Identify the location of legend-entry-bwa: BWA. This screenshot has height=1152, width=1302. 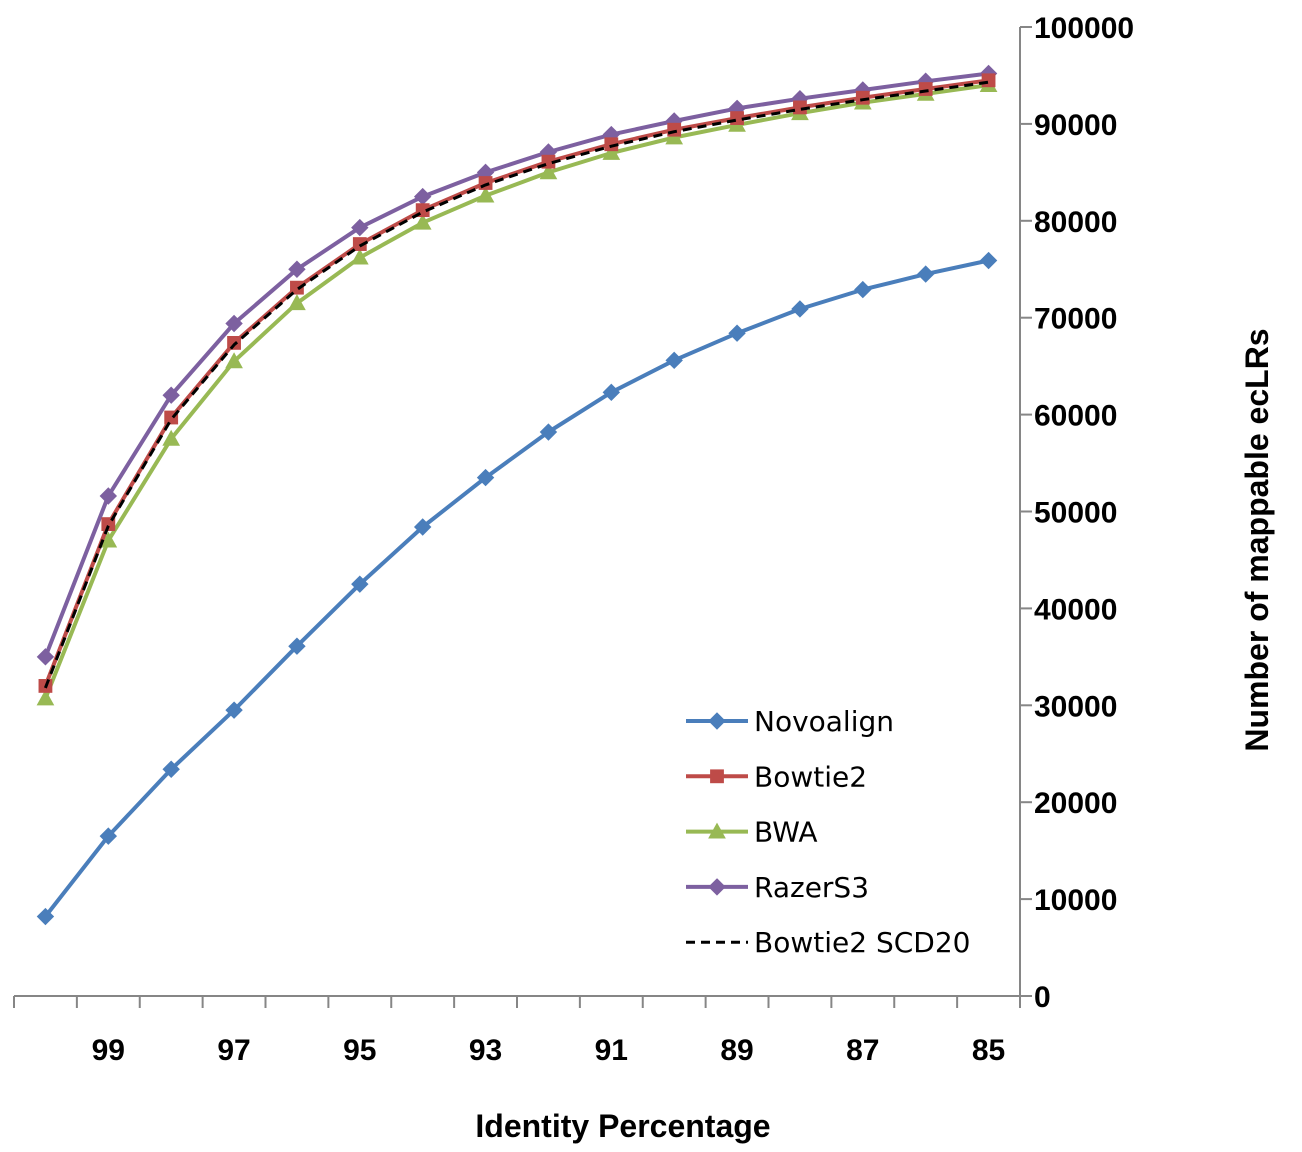
(752, 832).